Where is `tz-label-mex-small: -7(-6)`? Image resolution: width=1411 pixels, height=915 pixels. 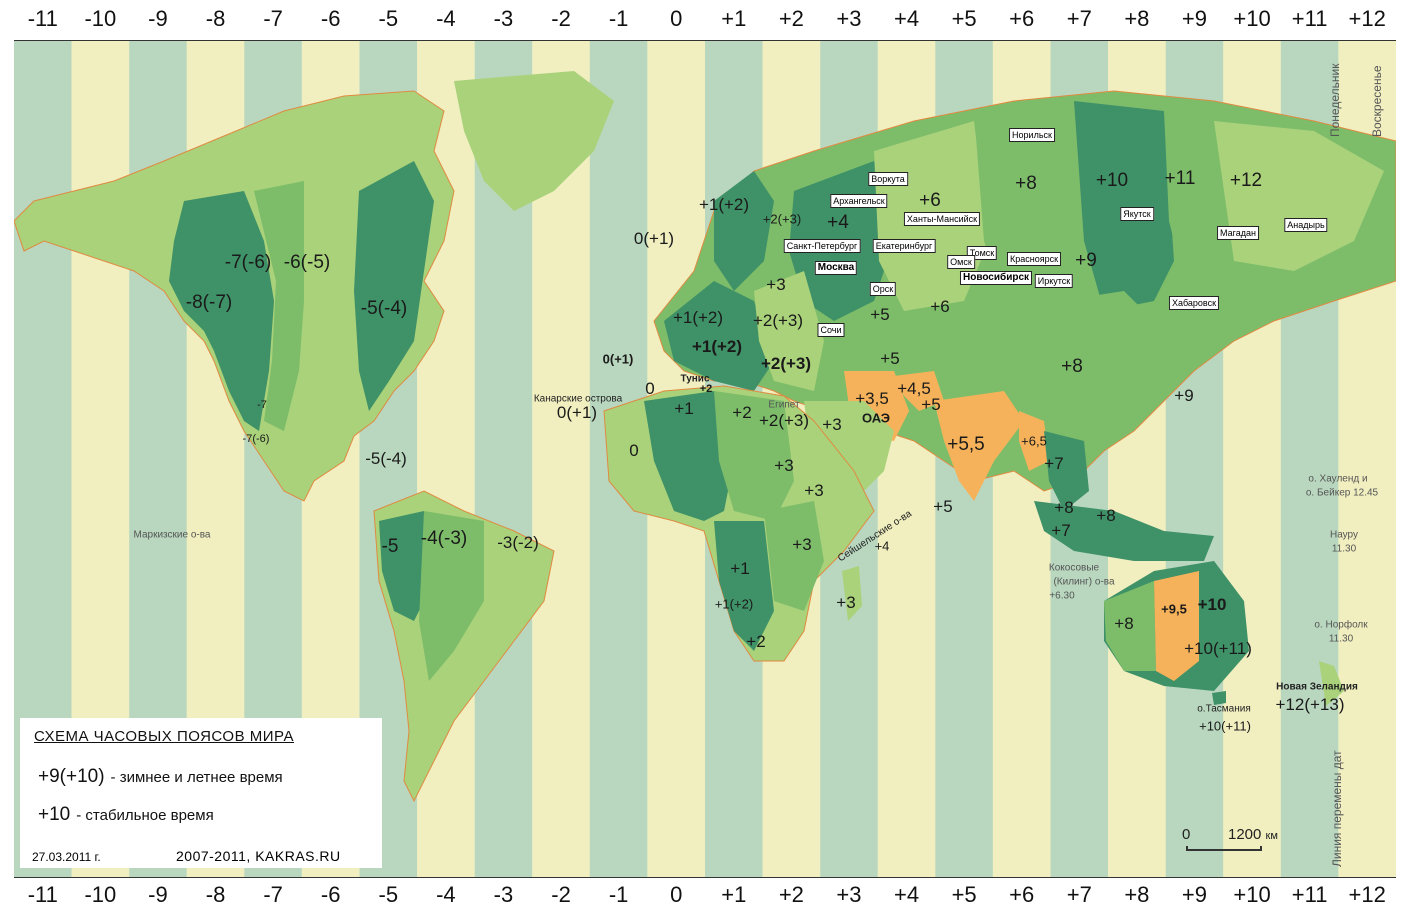
tz-label-mex-small: -7(-6) is located at coordinates (256, 439).